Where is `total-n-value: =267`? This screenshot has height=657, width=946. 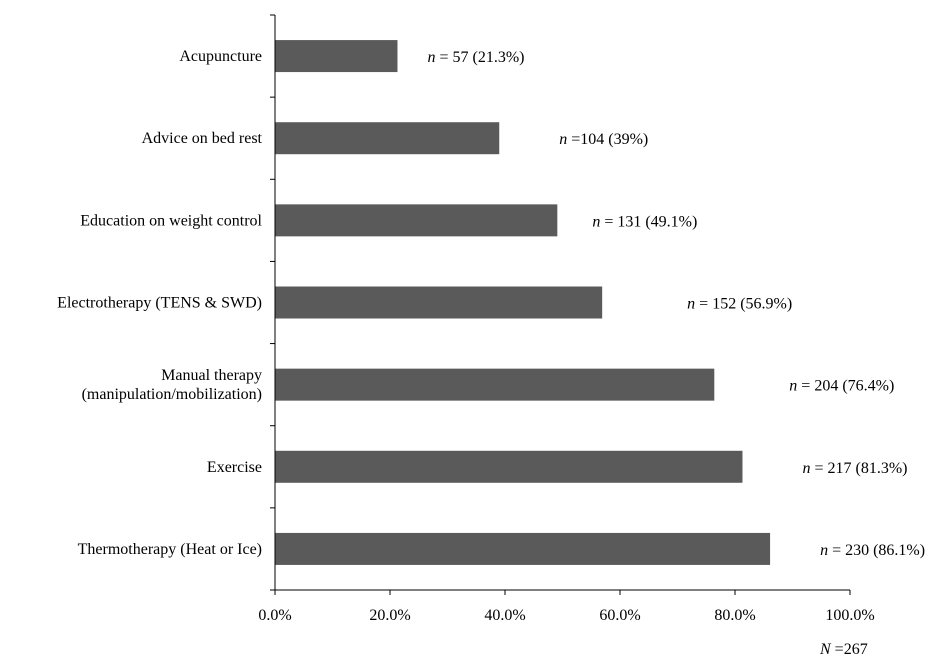
total-n-value: =267 is located at coordinates (849, 649).